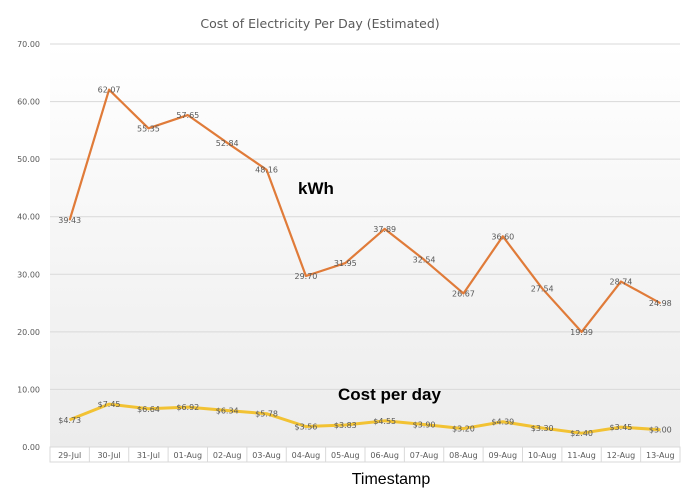 The image size is (695, 500). I want to click on data-label: 27.54, so click(542, 288).